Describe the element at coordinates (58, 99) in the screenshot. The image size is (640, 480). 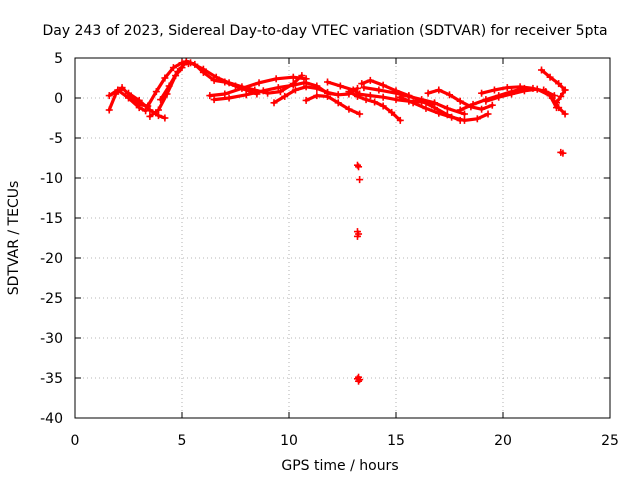
I see `y-tick-label: 0` at that location.